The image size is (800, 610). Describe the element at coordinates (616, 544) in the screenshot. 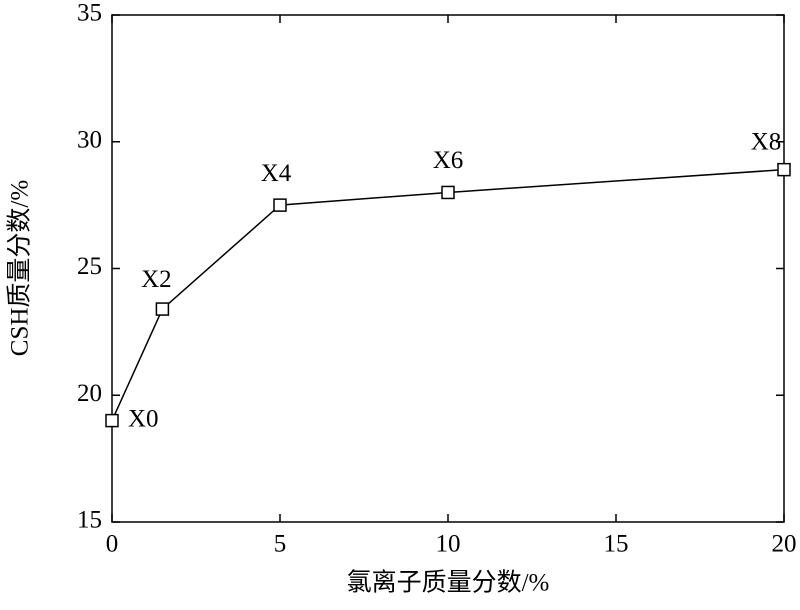

I see `x-tick-label: 15` at that location.